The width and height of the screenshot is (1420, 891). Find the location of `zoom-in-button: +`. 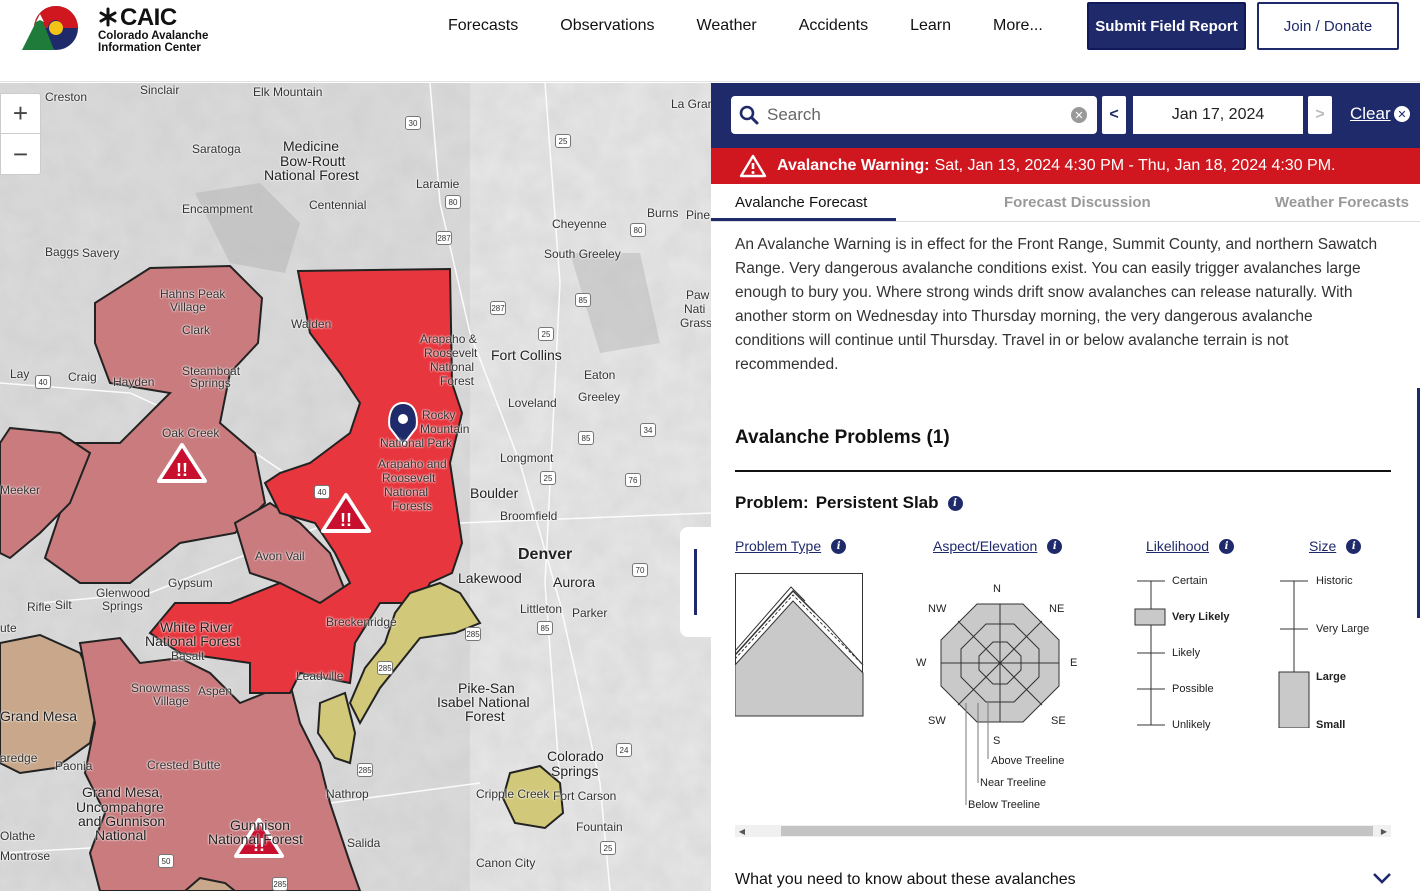

zoom-in-button: + is located at coordinates (20, 114).